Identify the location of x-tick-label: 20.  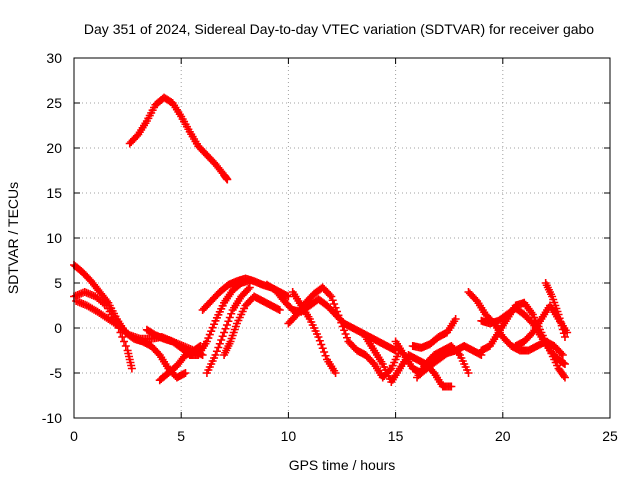
(503, 436).